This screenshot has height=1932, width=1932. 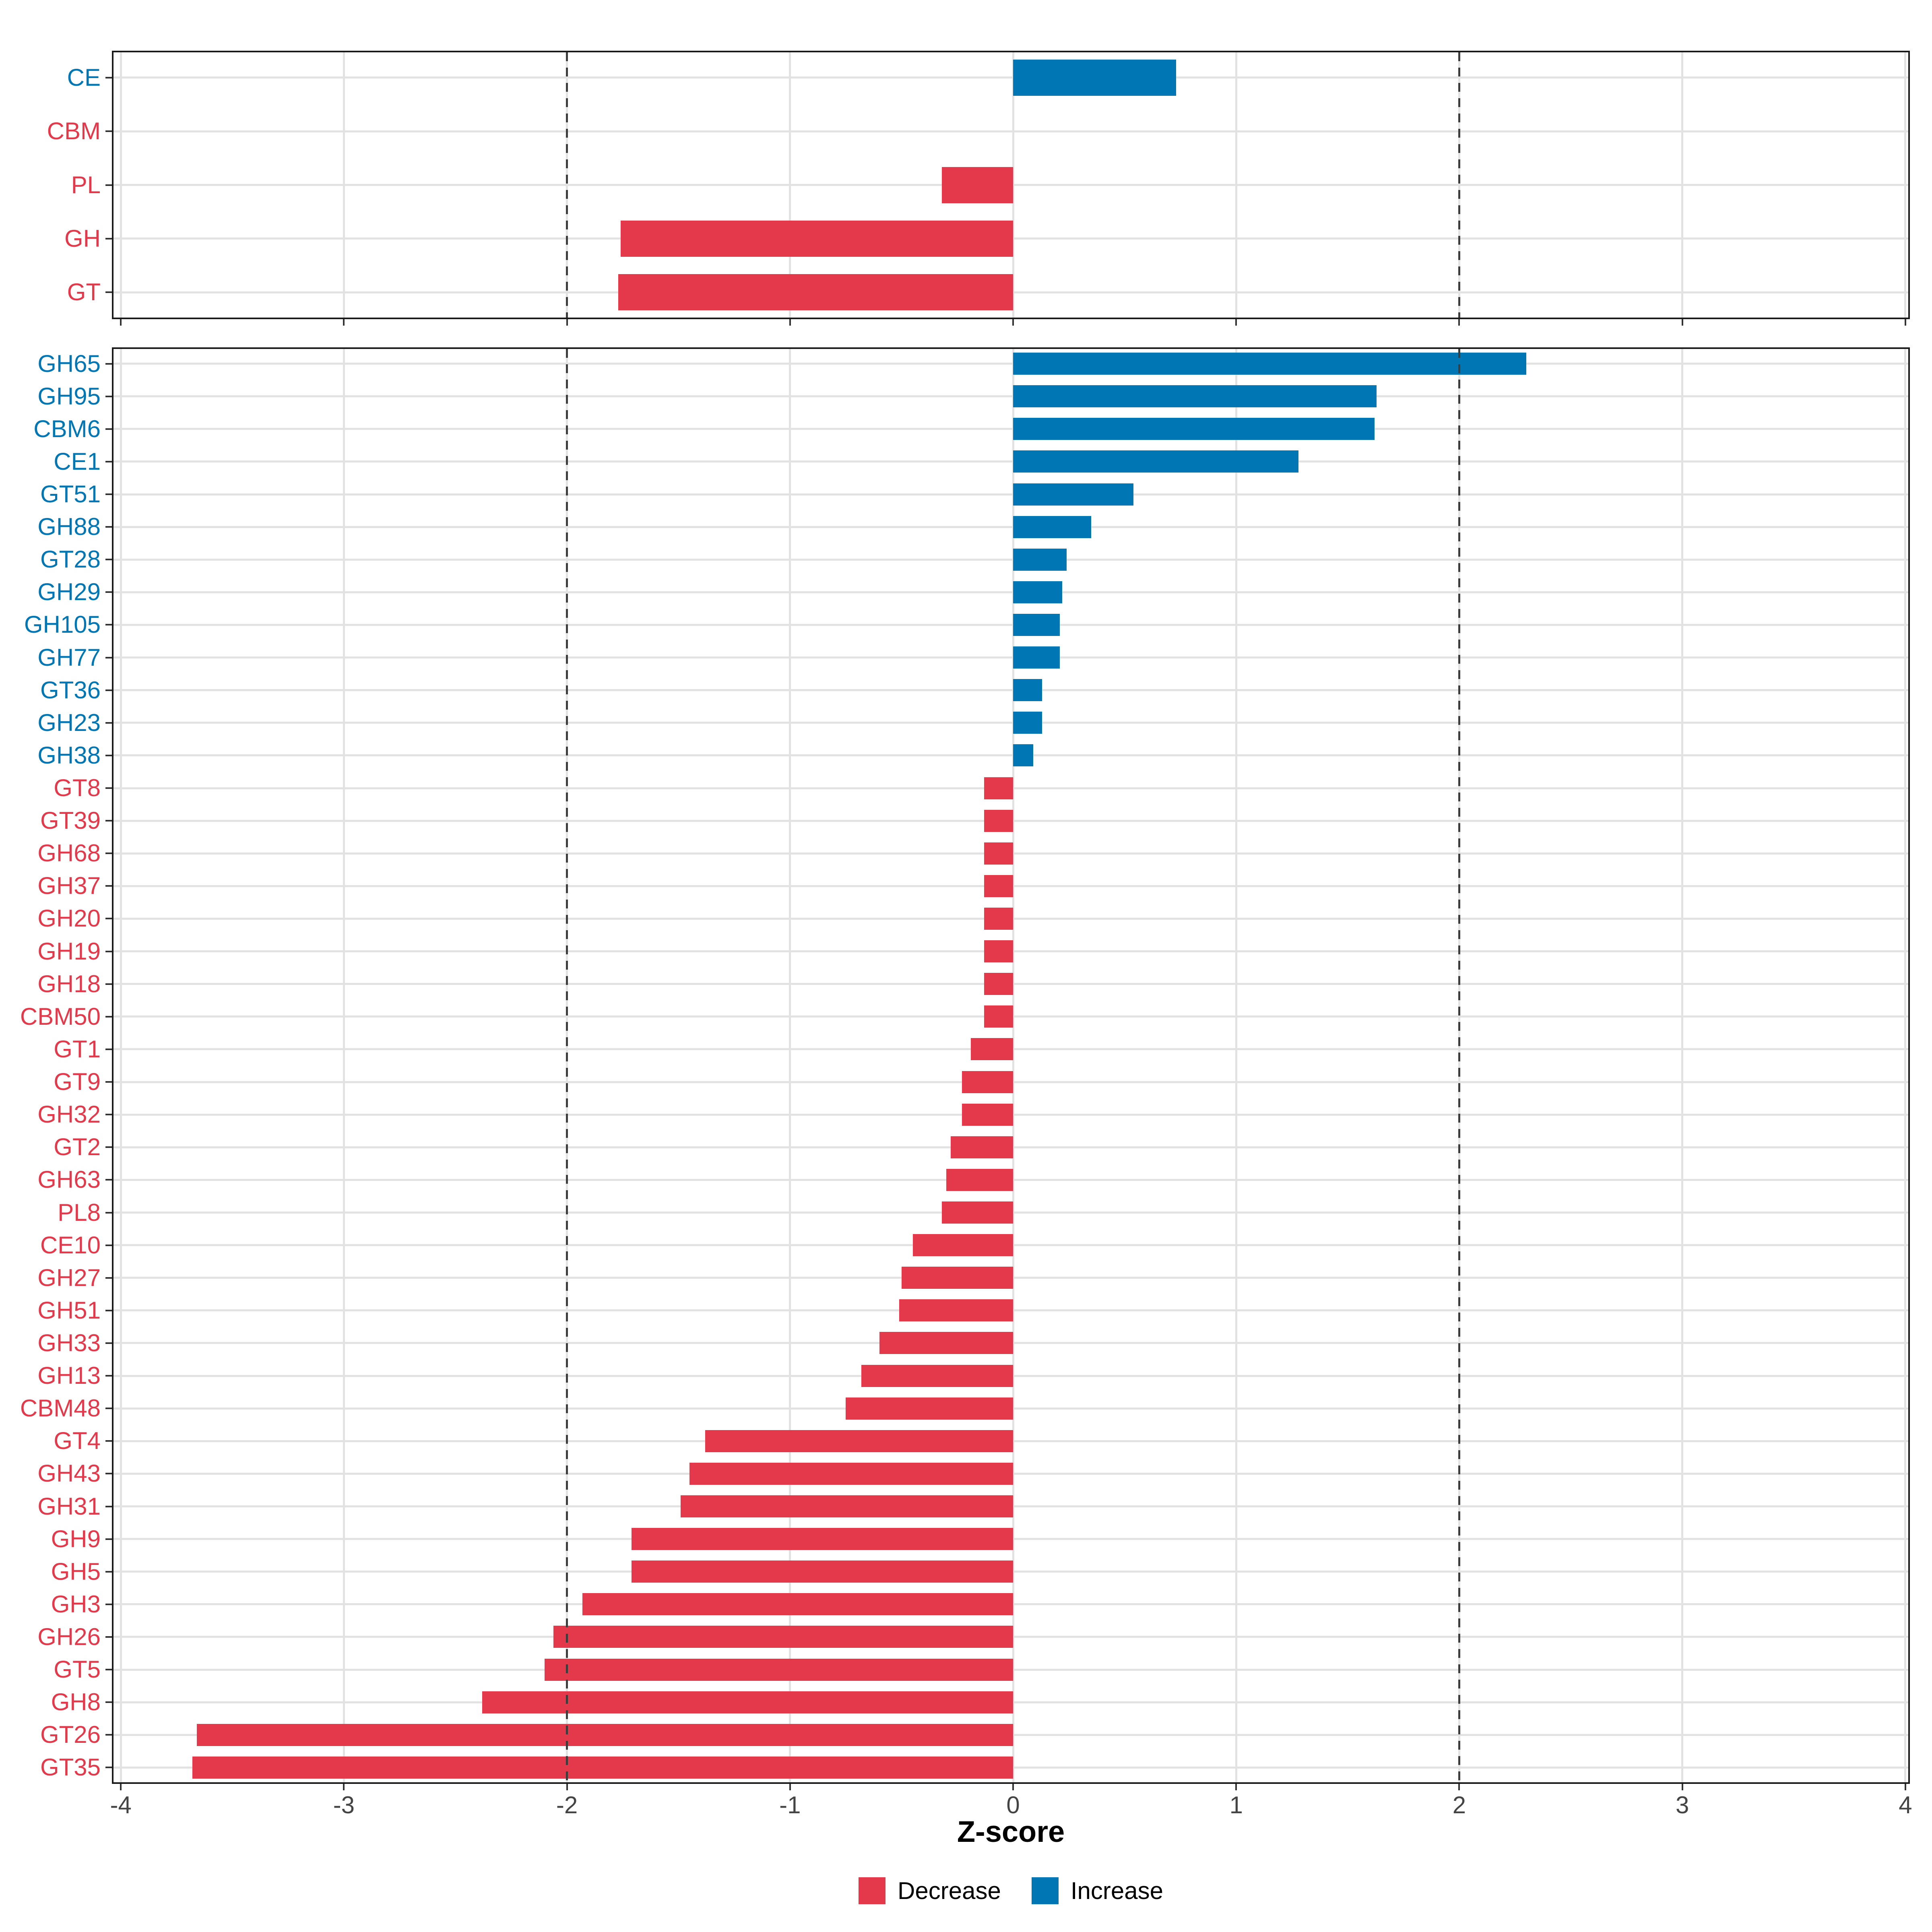 What do you see at coordinates (69, 918) in the screenshot?
I see `y-category-label: GH20` at bounding box center [69, 918].